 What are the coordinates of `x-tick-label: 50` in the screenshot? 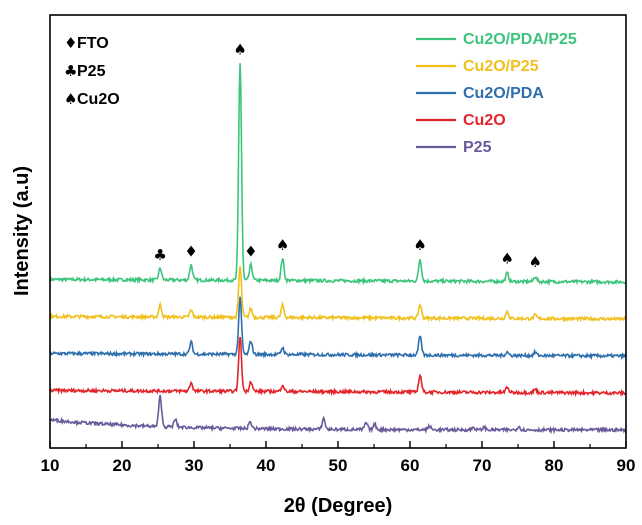 It's located at (338, 465).